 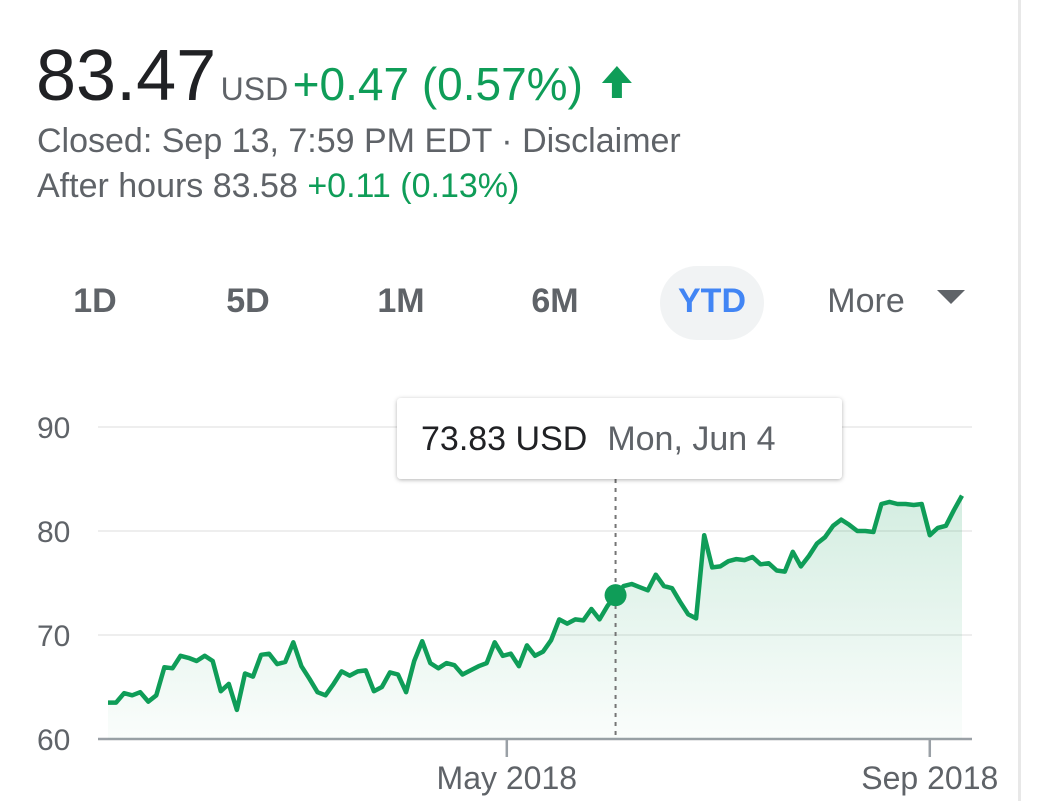 I want to click on x-tick-label: Sep 2018, so click(x=929, y=778).